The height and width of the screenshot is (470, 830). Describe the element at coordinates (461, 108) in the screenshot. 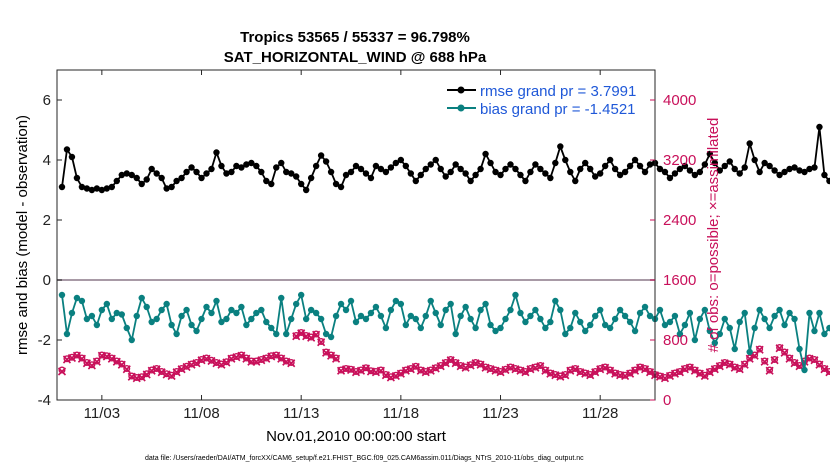

I see `legend-bias-marker` at that location.